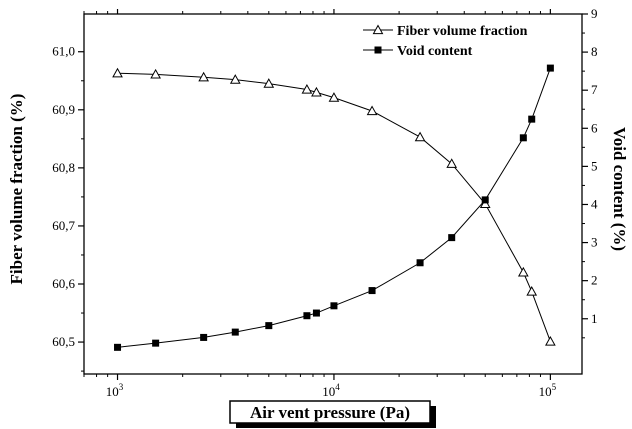 Image resolution: width=632 pixels, height=429 pixels. What do you see at coordinates (63, 167) in the screenshot?
I see `y-left-tick-label-3: 60,8` at bounding box center [63, 167].